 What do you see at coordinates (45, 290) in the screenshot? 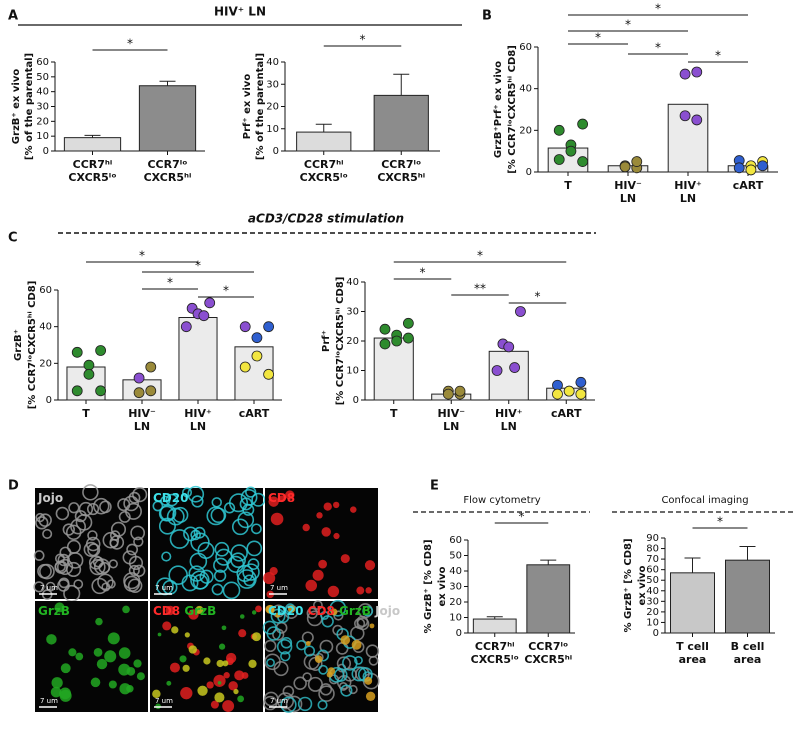
I see `y-tick-label: 60` at bounding box center [45, 290].